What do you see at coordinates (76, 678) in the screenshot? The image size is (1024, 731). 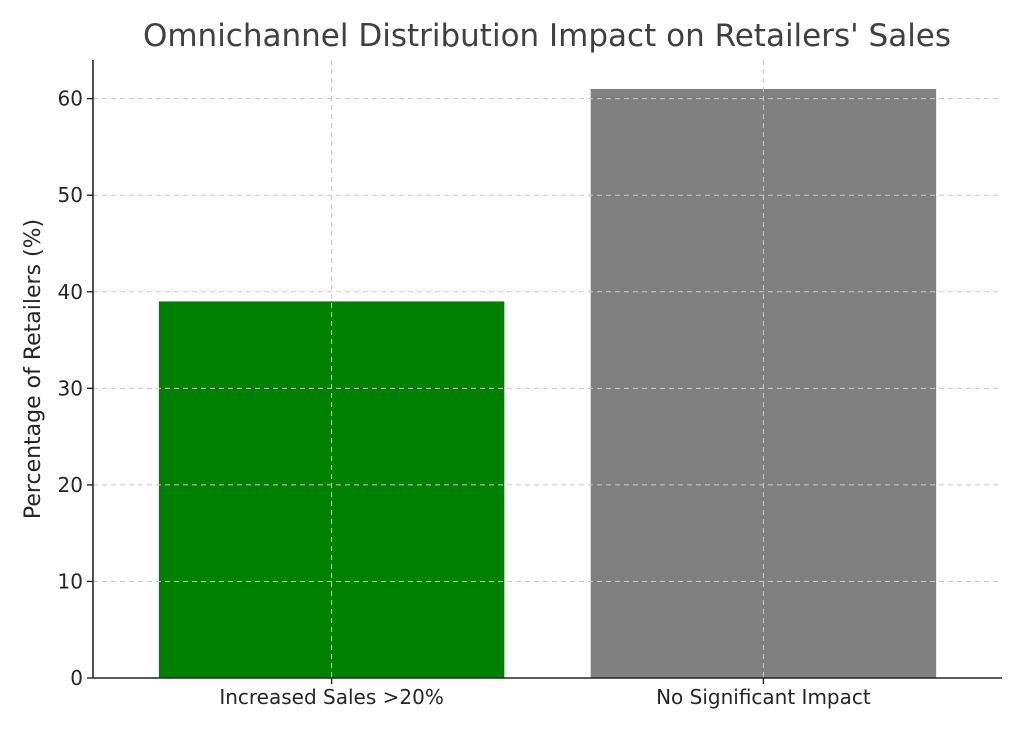 I see `y-tick-label-0: 0` at bounding box center [76, 678].